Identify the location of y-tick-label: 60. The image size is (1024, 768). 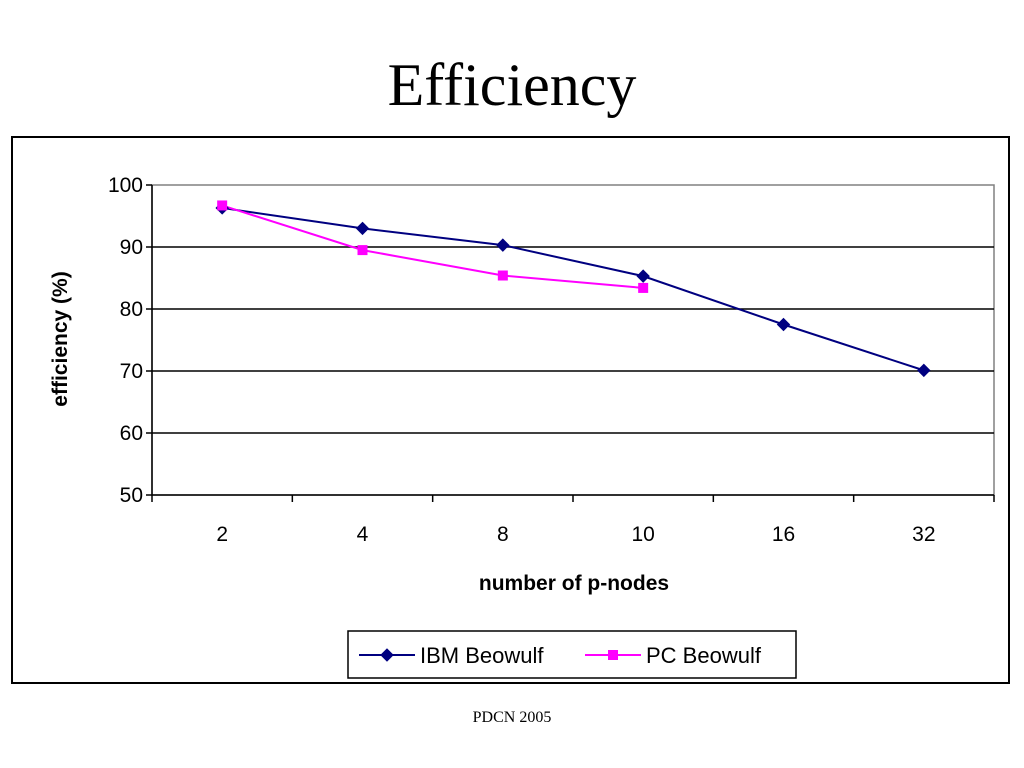
(131, 433).